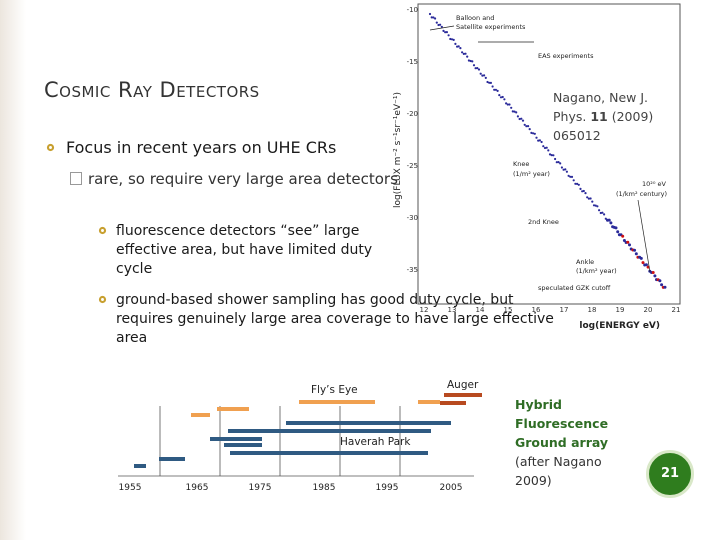  I want to click on plot-xlabel: log(ENERGY eV), so click(619, 326).